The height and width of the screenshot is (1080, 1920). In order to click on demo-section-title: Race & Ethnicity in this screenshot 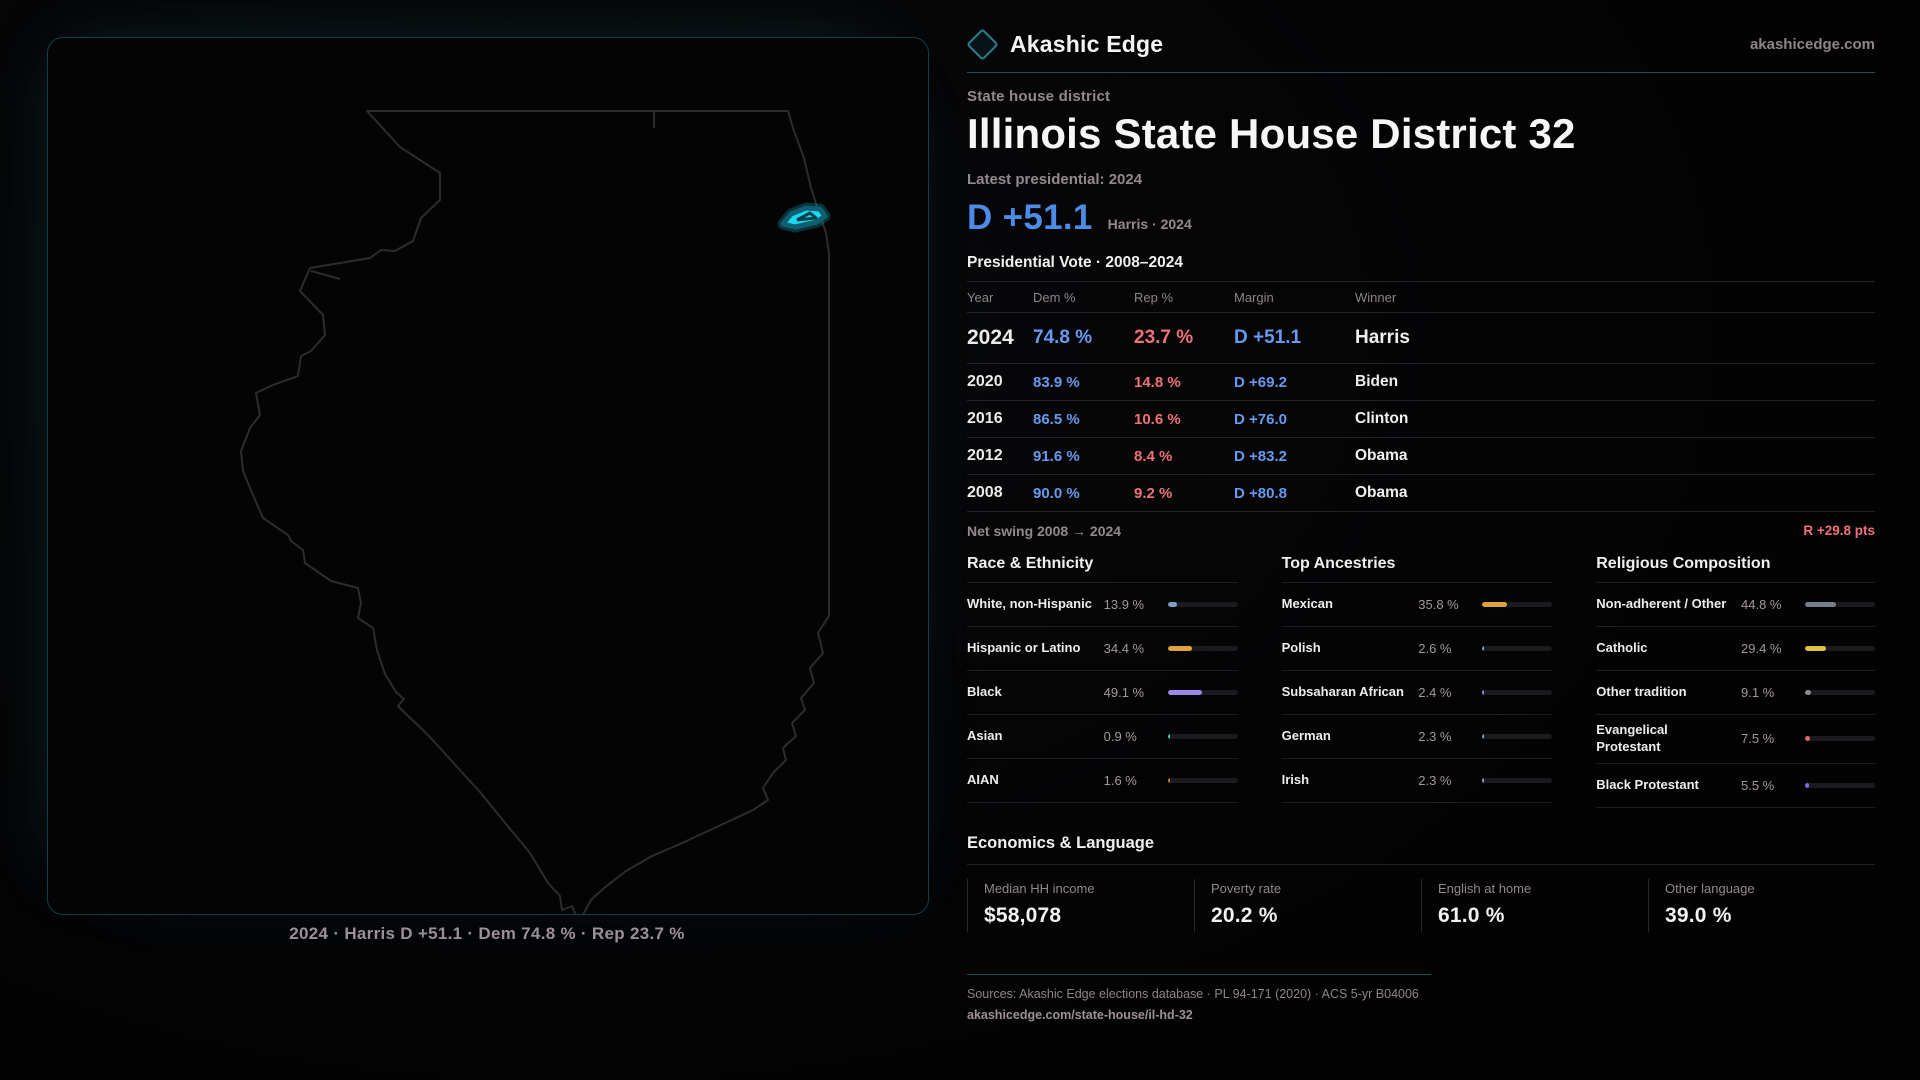, I will do `click(1030, 564)`.